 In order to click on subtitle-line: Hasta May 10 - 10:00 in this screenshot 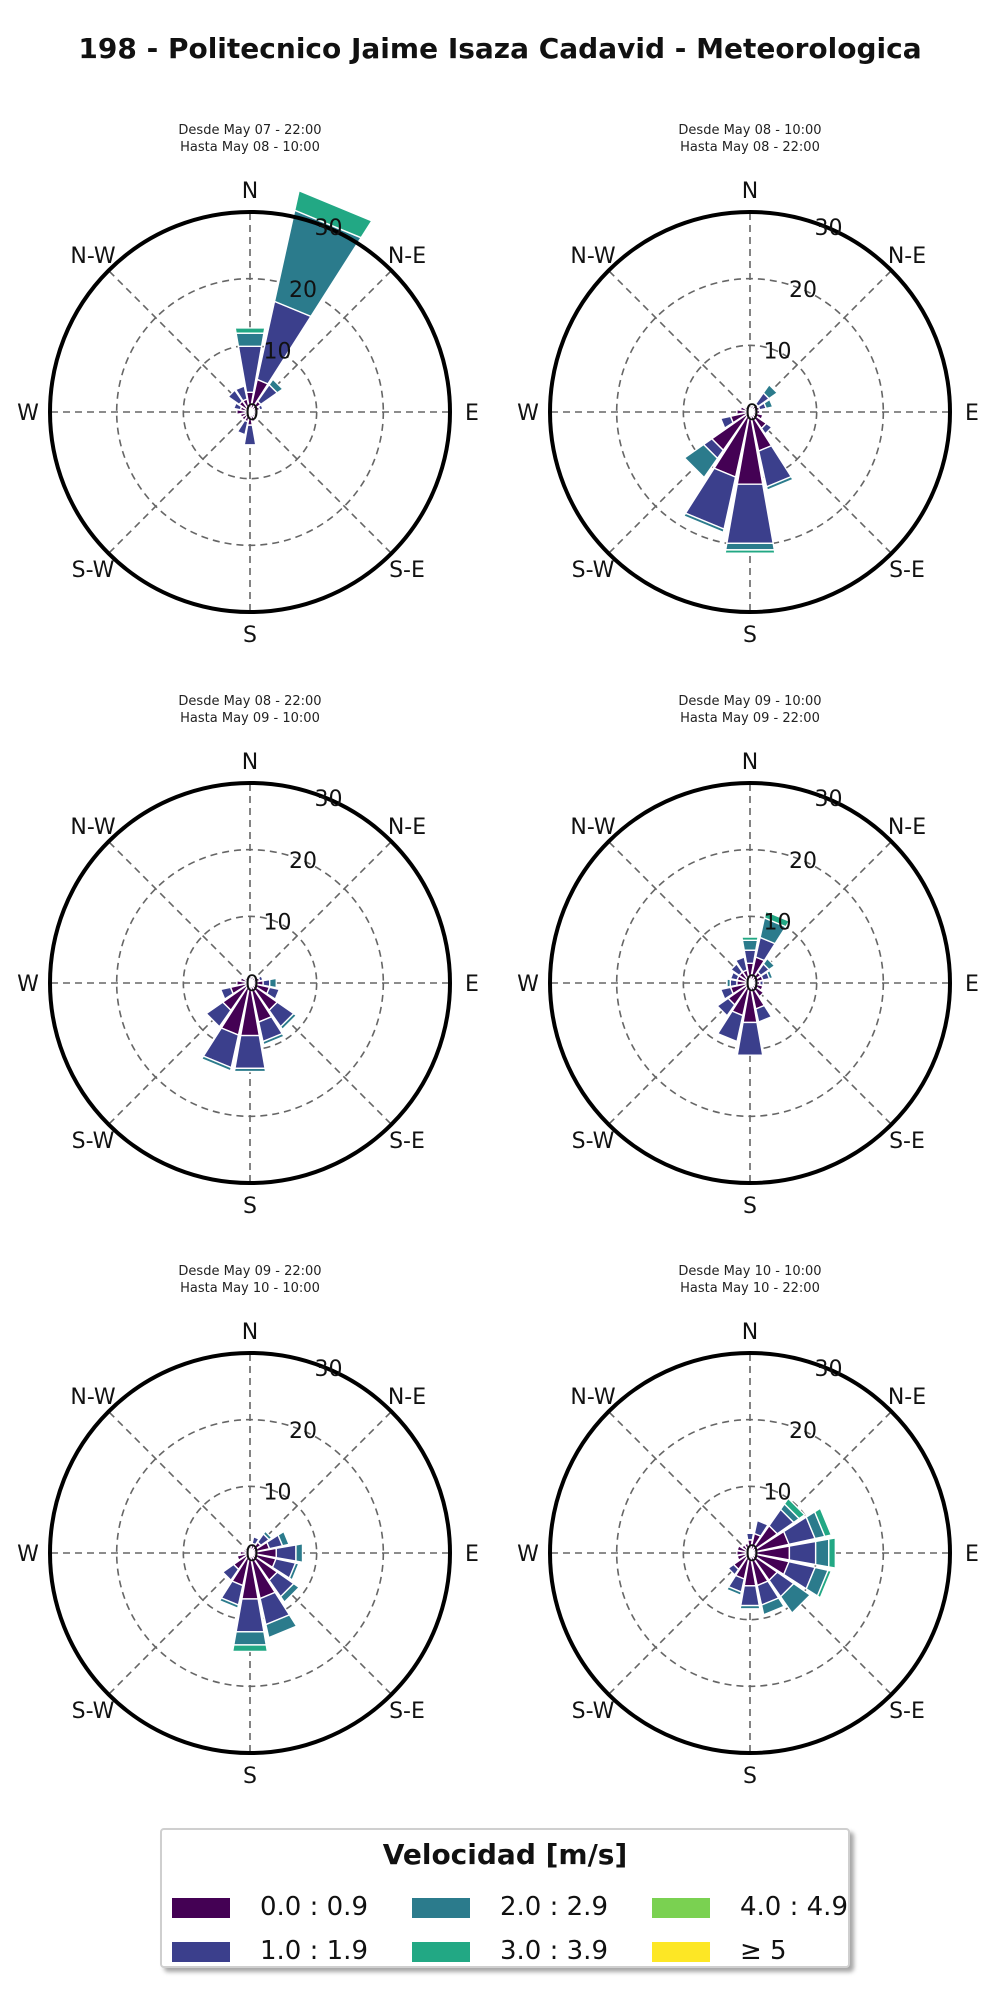, I will do `click(250, 1288)`.